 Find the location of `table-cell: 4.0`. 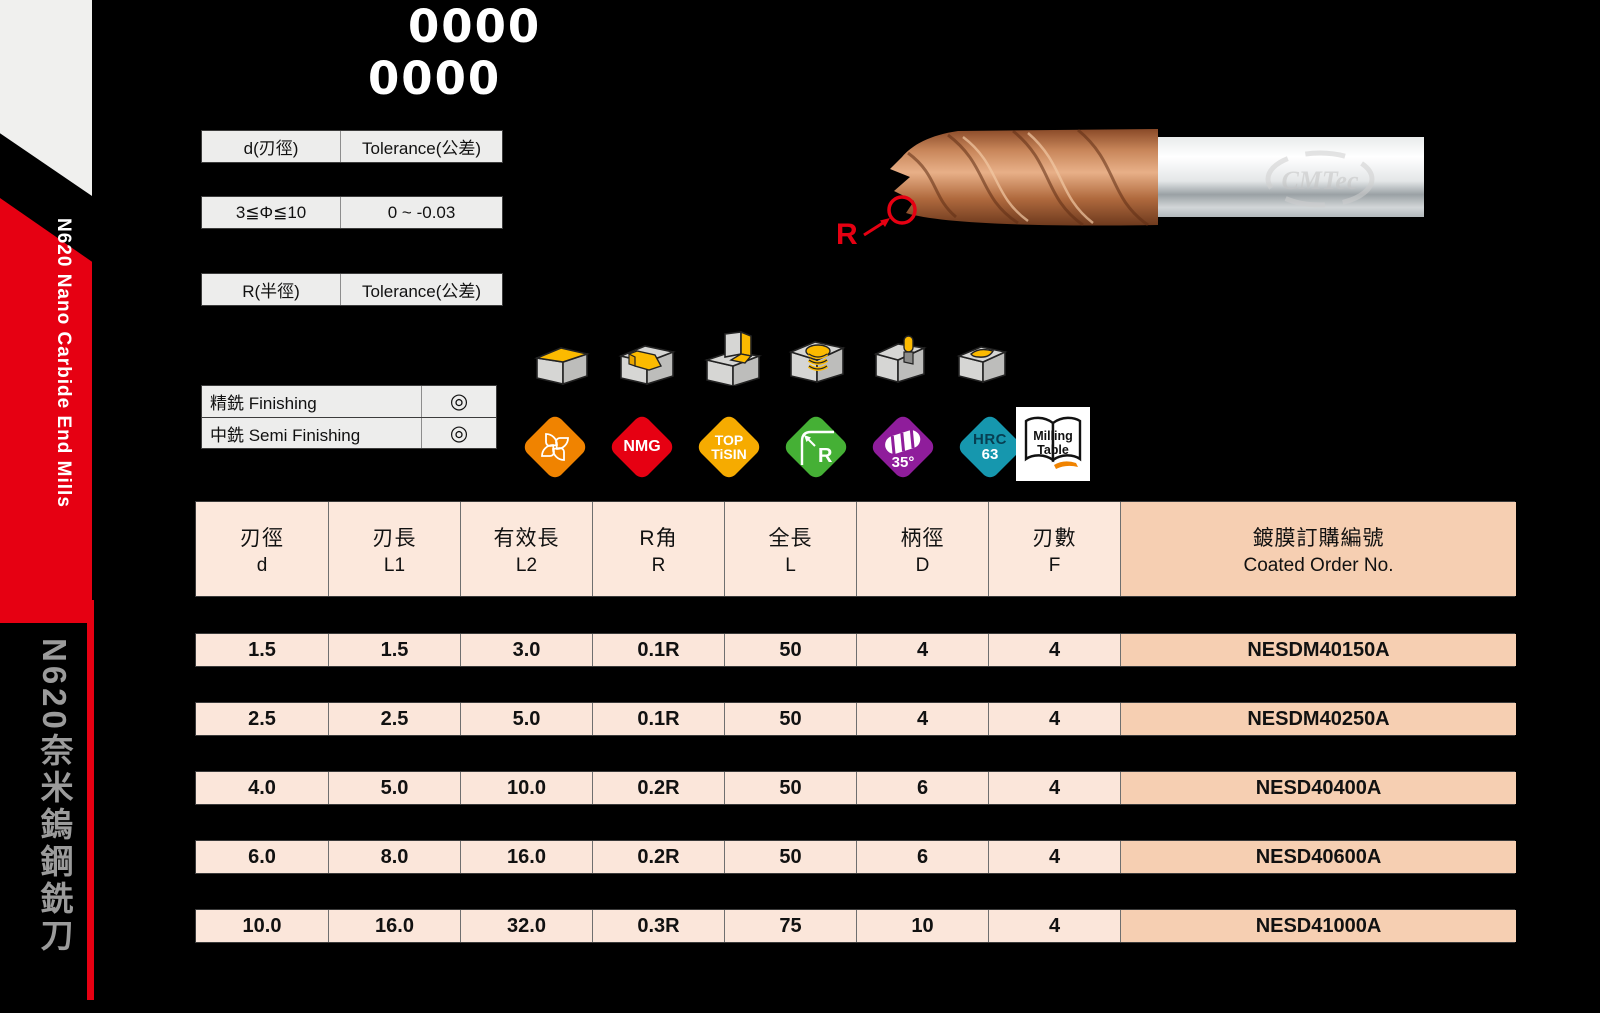

table-cell: 4.0 is located at coordinates (262, 788).